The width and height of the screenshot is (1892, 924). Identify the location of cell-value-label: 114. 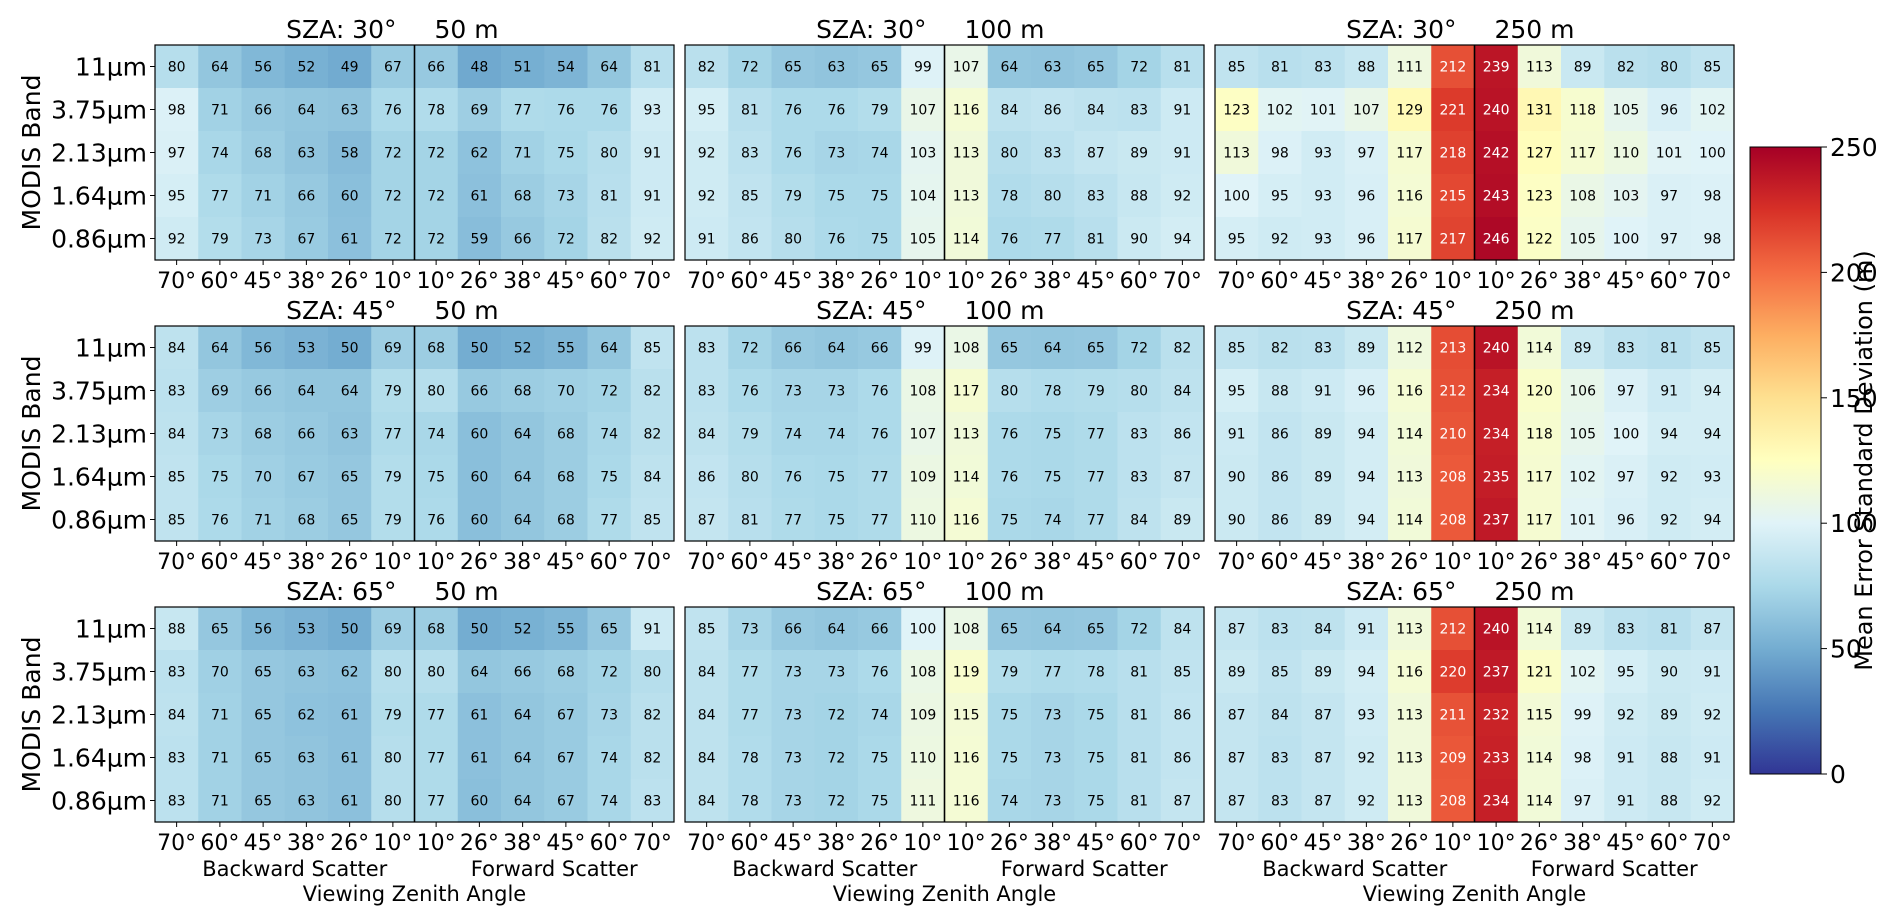
(966, 478).